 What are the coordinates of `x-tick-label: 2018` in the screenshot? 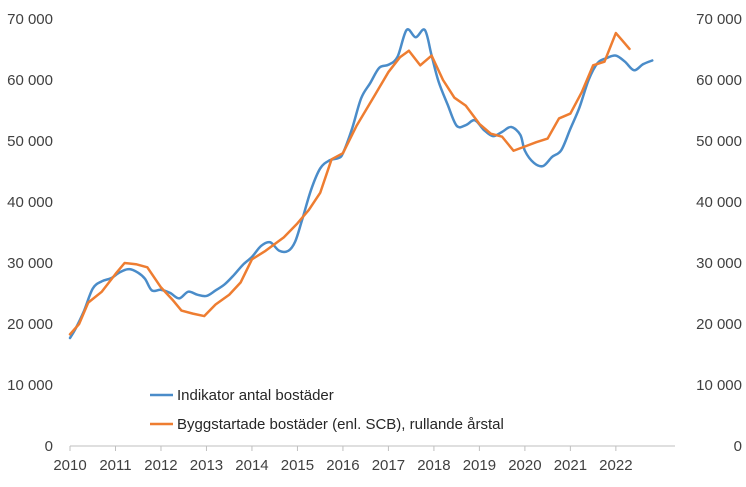 It's located at (433, 465).